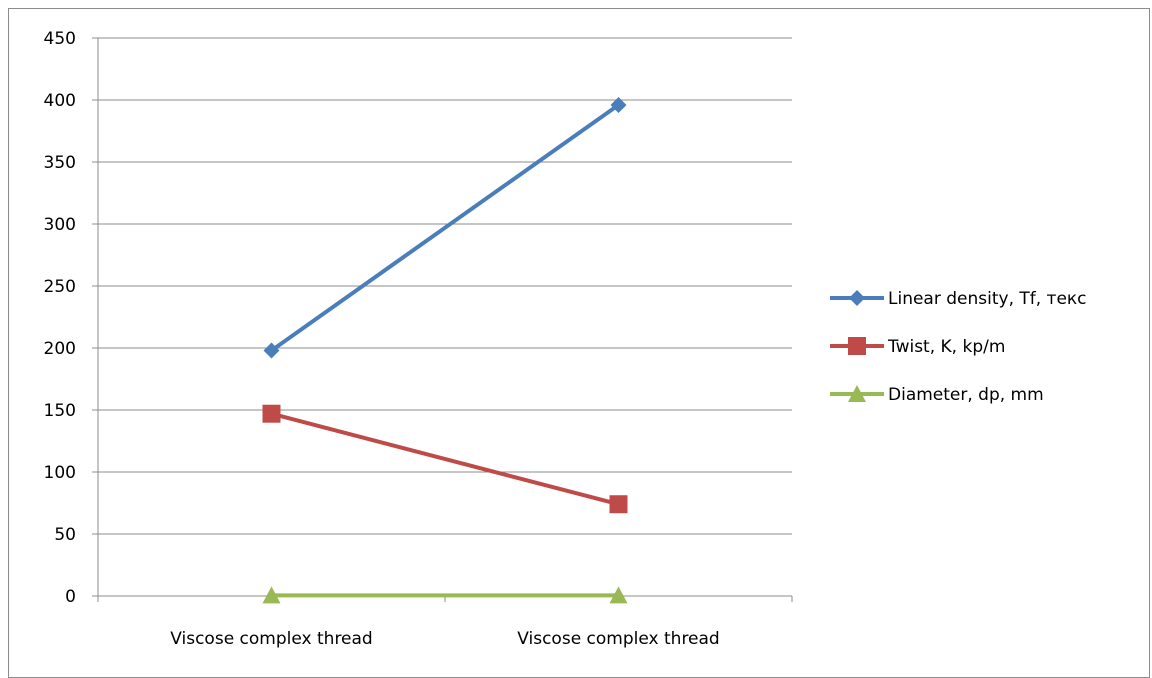 Image resolution: width=1152 pixels, height=678 pixels. What do you see at coordinates (60, 287) in the screenshot?
I see `y-tick-label: 250` at bounding box center [60, 287].